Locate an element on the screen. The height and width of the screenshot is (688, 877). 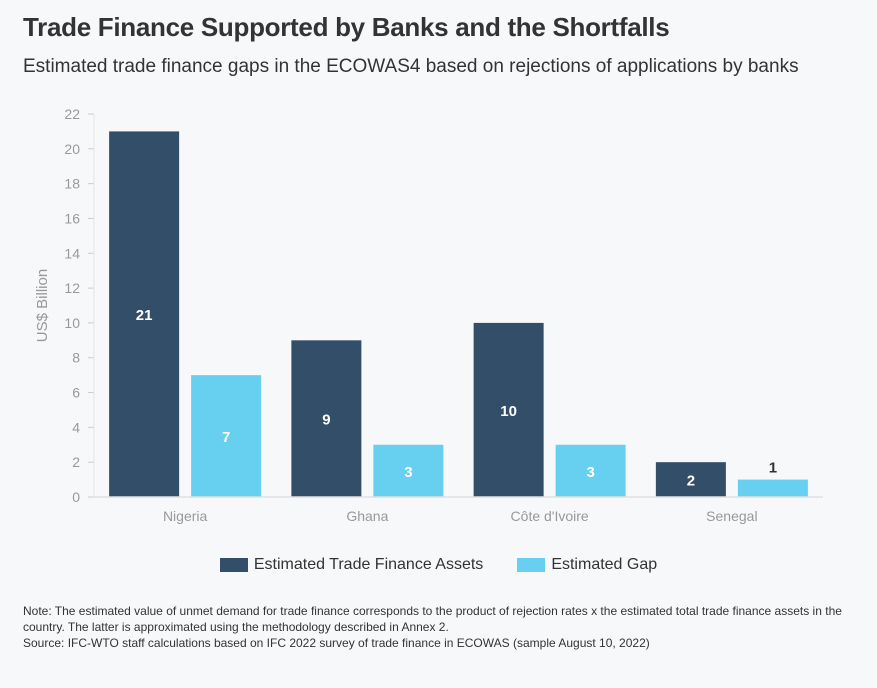
y-tick-label: 20 is located at coordinates (72, 149).